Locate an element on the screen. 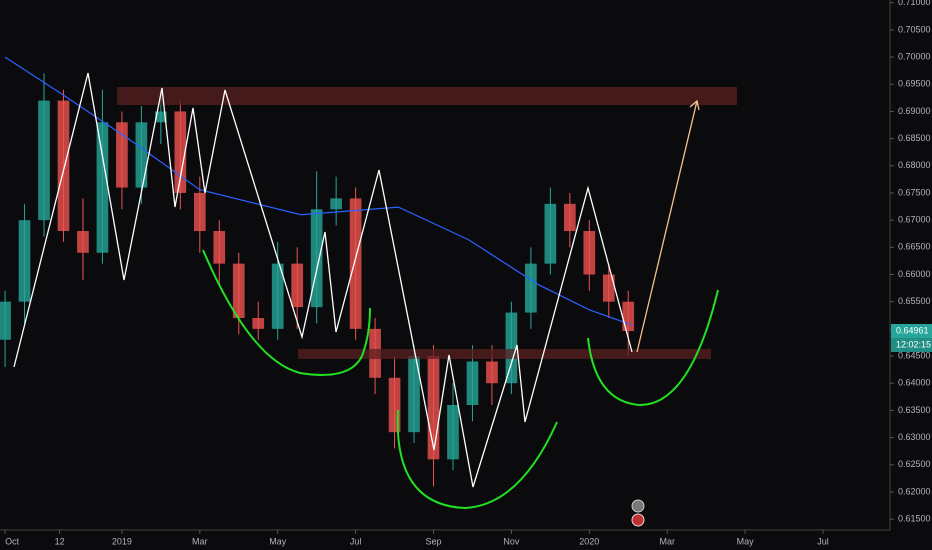  target-arrow is located at coordinates (667, 226).